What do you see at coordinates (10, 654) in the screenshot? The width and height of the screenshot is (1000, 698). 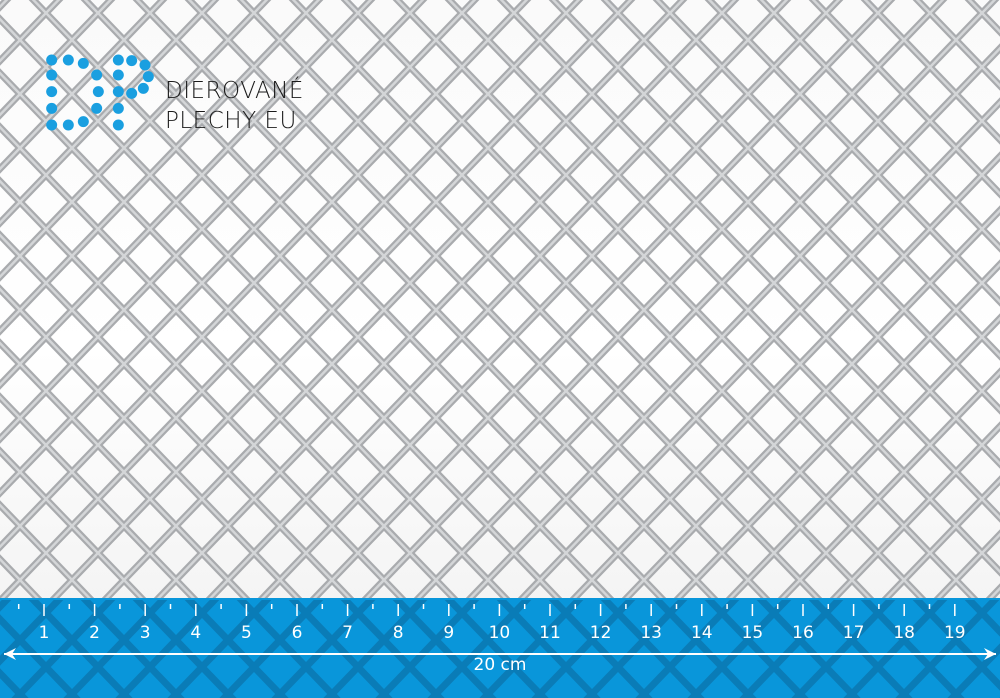 I see `arrow-left-icon` at bounding box center [10, 654].